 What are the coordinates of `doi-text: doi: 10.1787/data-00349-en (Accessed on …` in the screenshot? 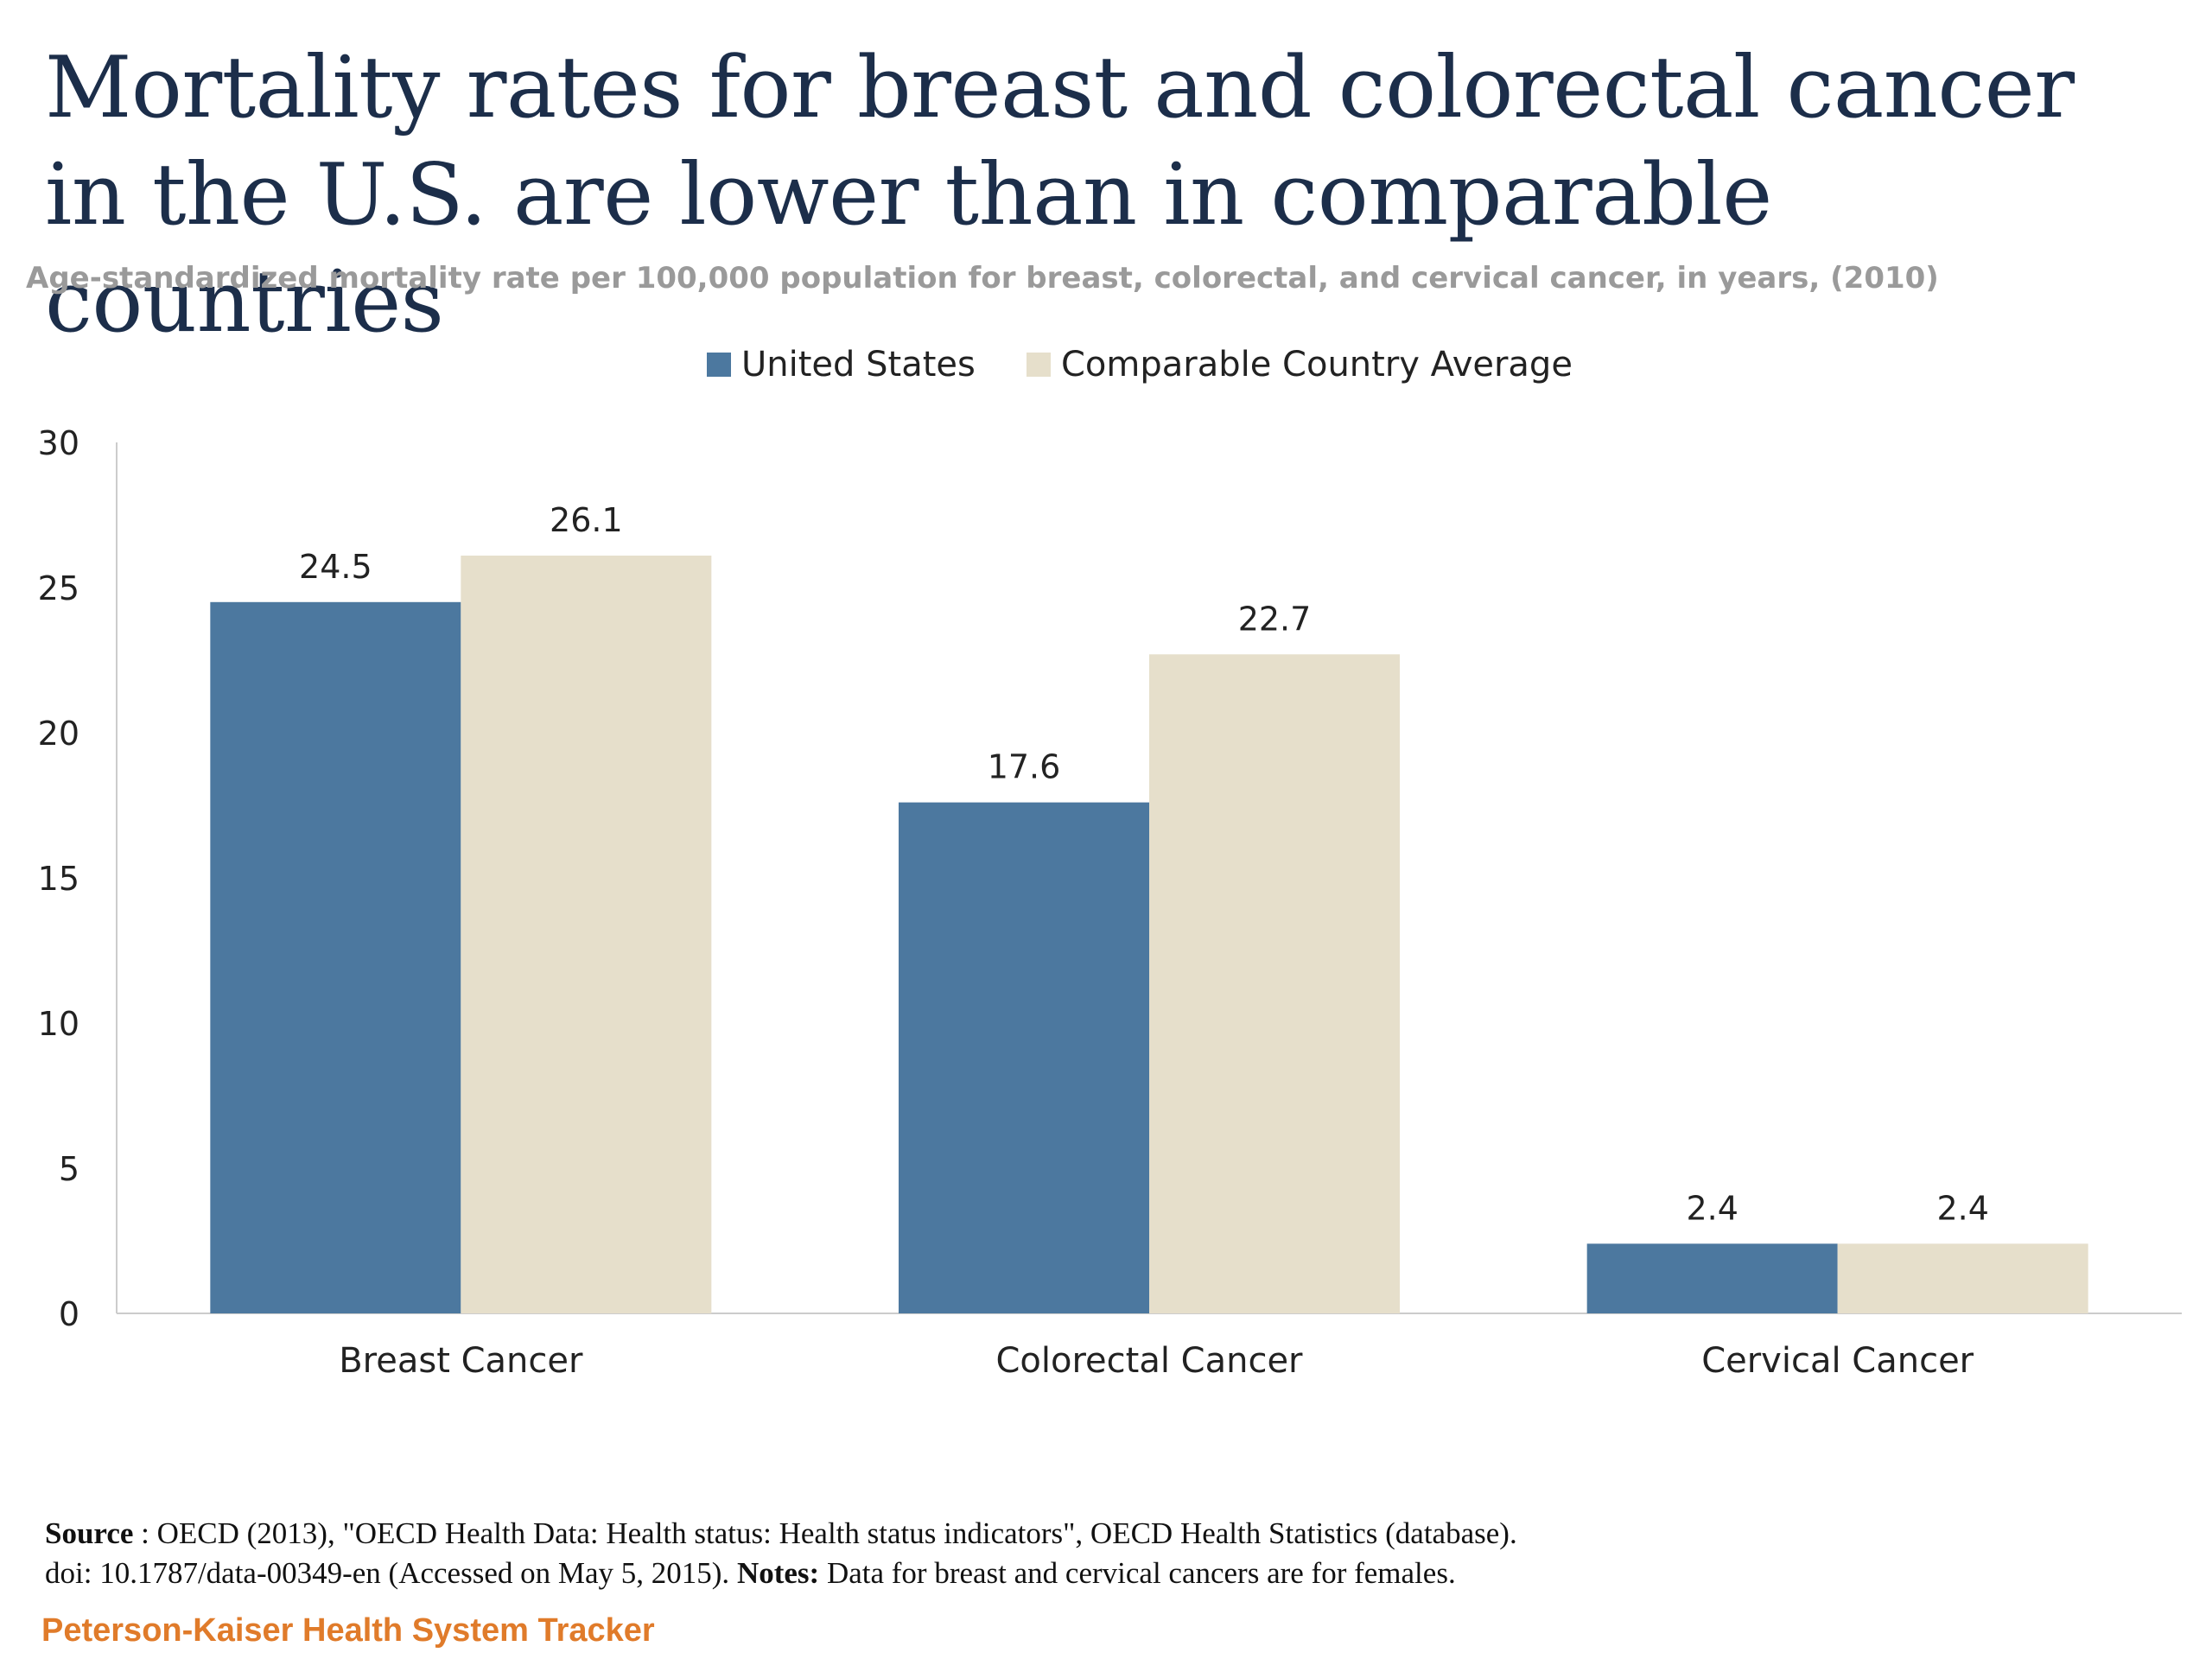 It's located at (391, 1573).